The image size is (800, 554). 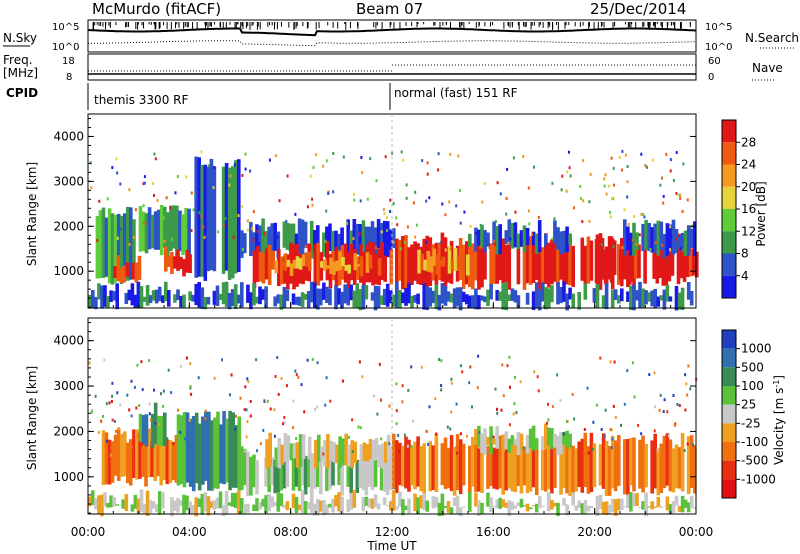 What do you see at coordinates (756, 349) in the screenshot?
I see `velocity-cbar-tick-label: 1000` at bounding box center [756, 349].